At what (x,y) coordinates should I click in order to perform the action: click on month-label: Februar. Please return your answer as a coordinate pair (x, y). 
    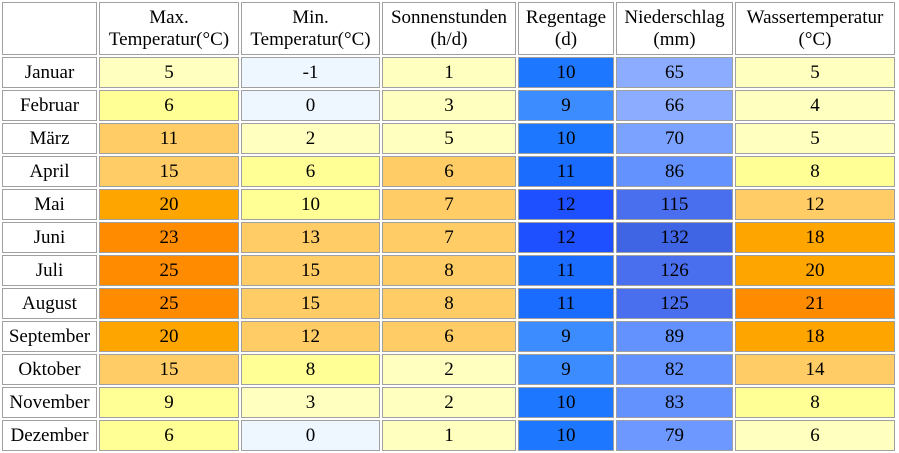
    Looking at the image, I should click on (49, 105).